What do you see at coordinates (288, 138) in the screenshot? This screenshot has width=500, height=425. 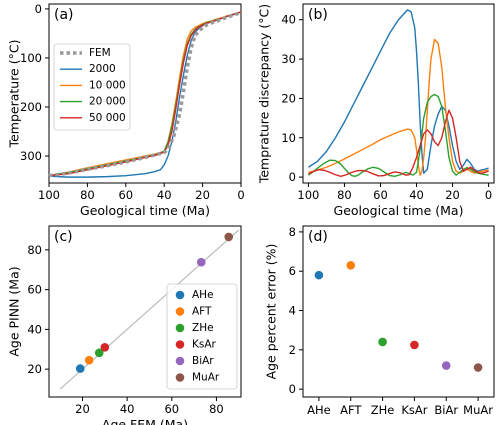 I see `y-tick-label: 10` at bounding box center [288, 138].